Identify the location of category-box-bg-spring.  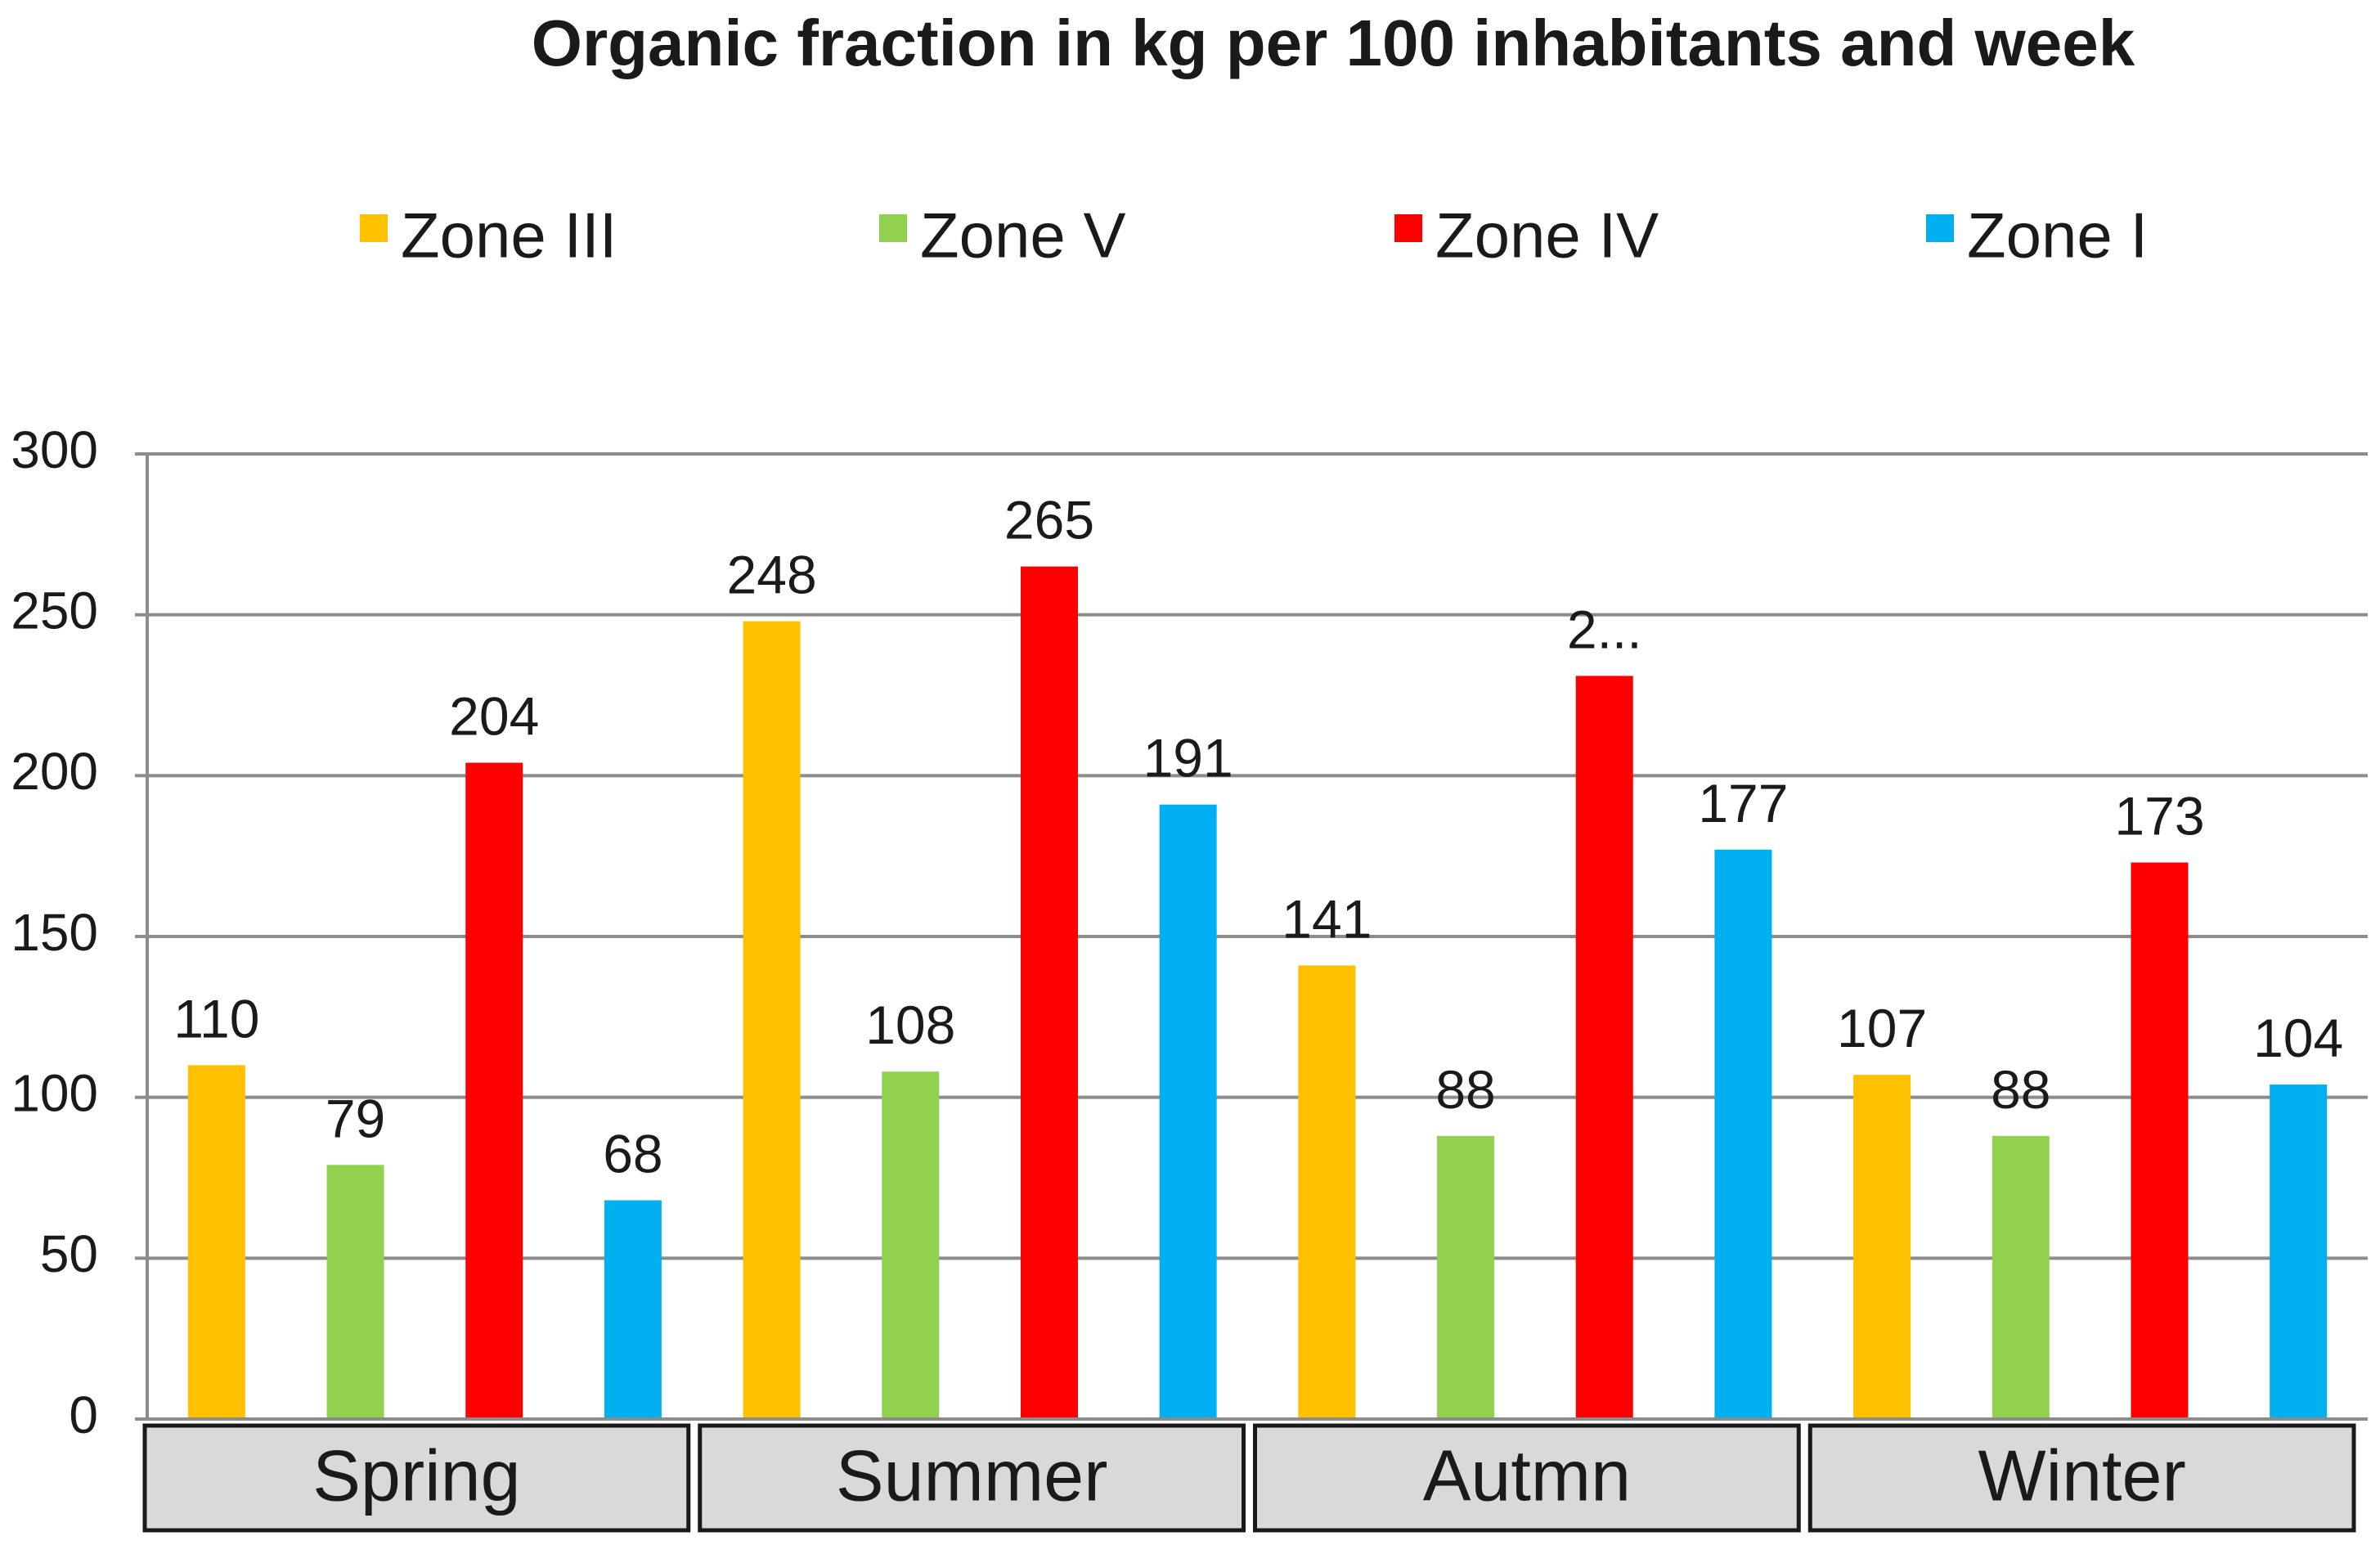
(417, 1478).